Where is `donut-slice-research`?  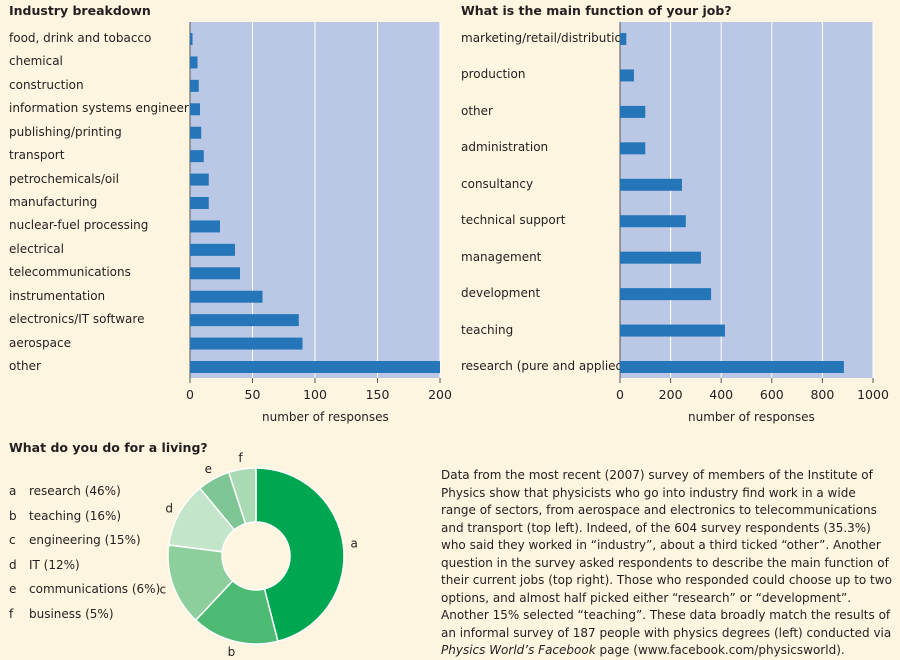 donut-slice-research is located at coordinates (300, 555).